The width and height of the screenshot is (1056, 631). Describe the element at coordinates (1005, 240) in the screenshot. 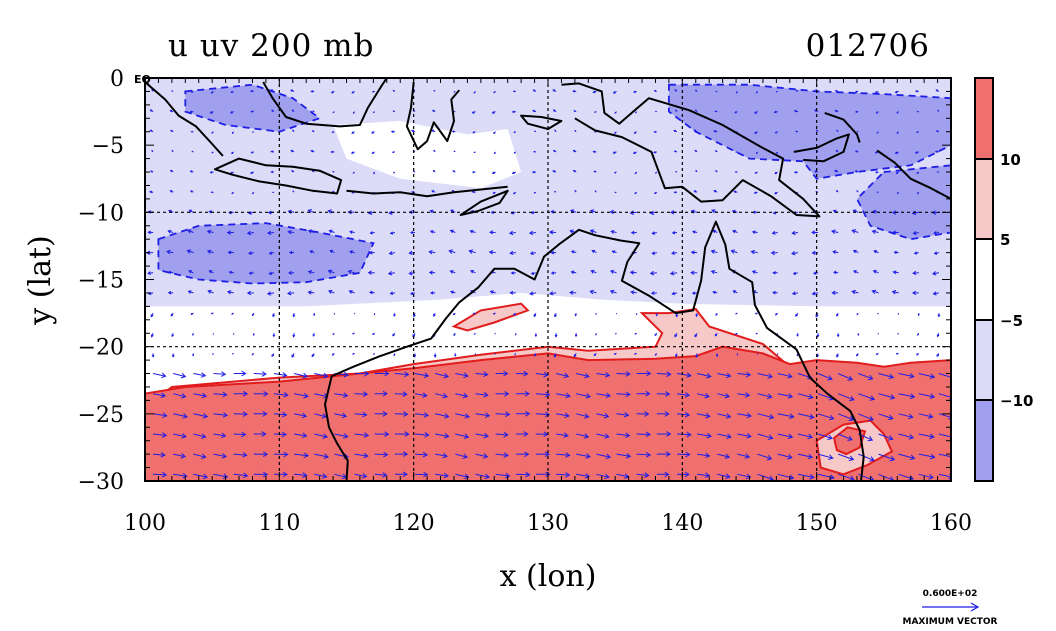

I see `colorbar-label-5: 5` at that location.